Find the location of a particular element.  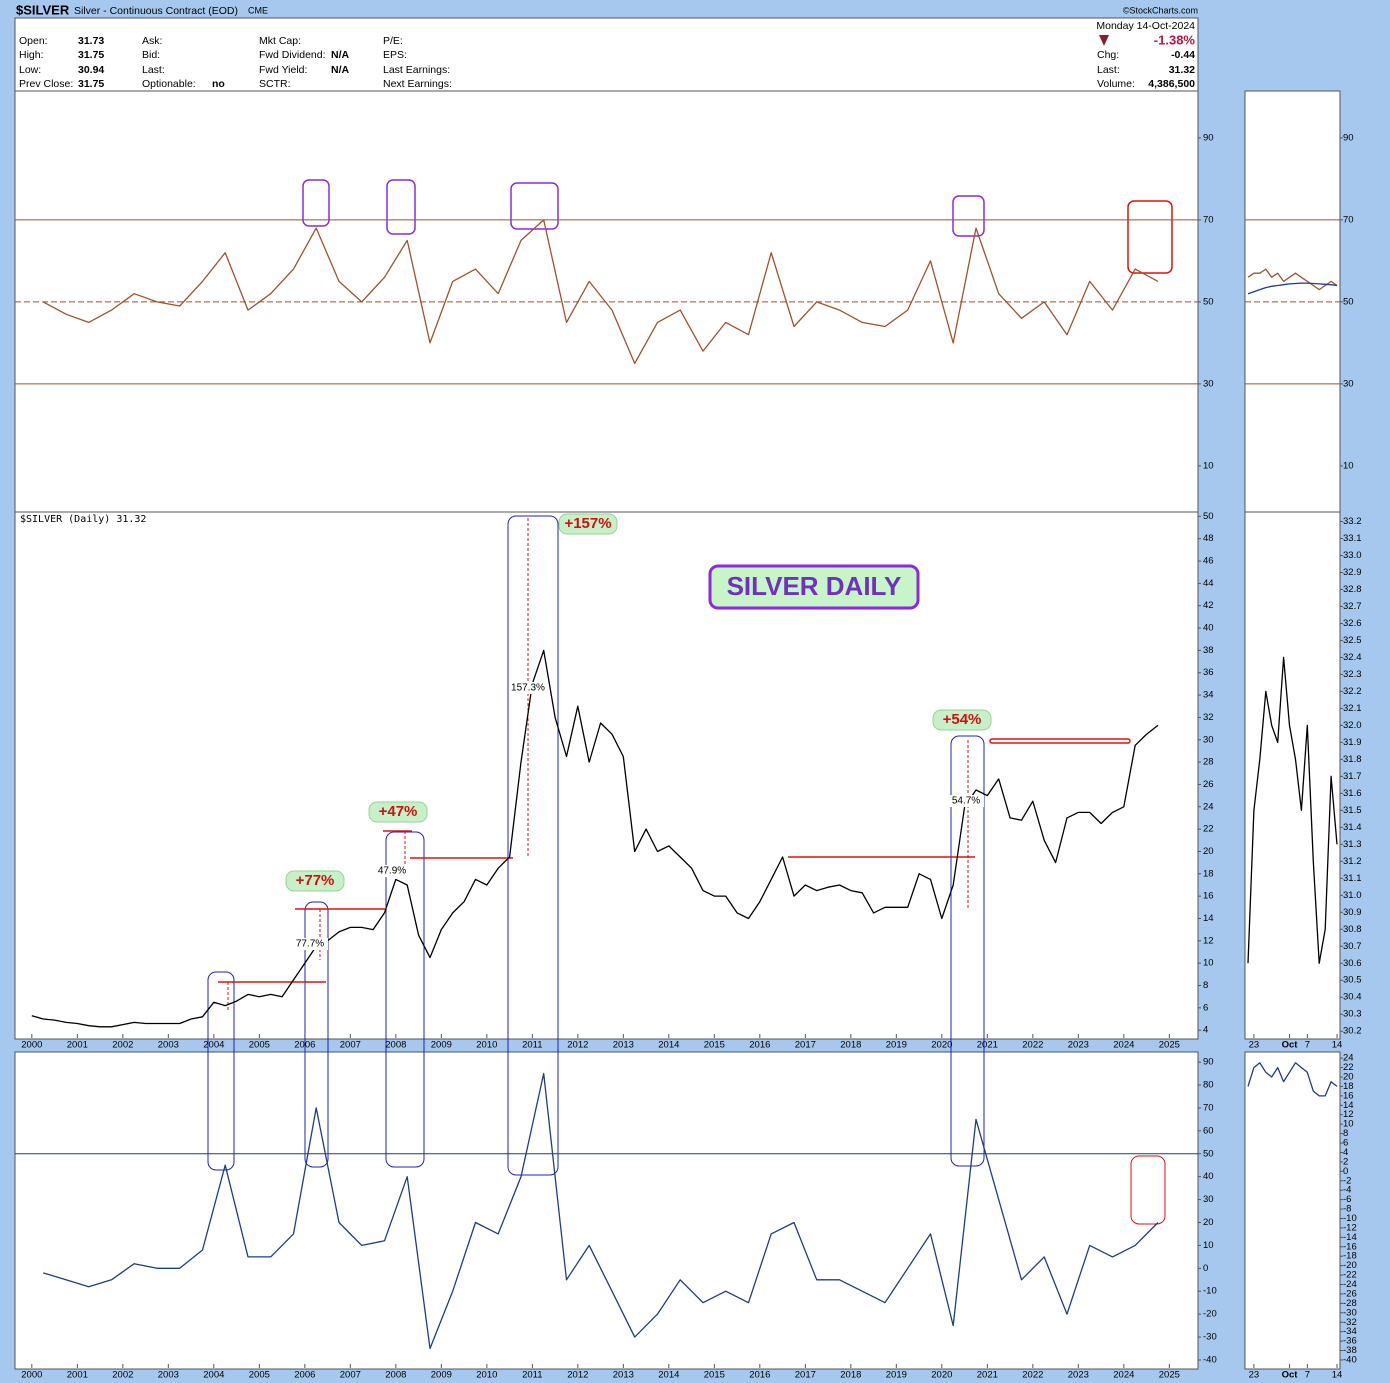

y-tick-label: 36 is located at coordinates (1208, 672).